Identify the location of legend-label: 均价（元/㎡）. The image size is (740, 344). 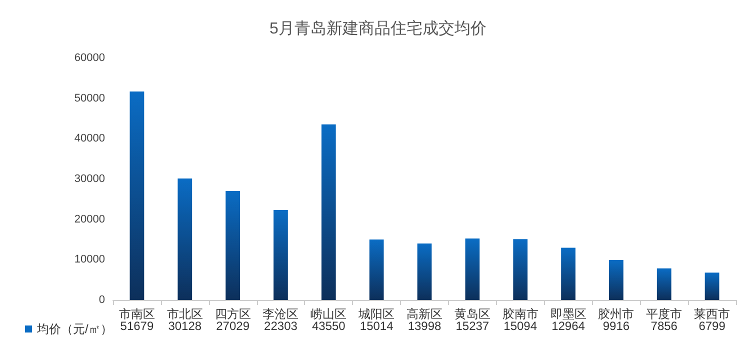
(74, 329).